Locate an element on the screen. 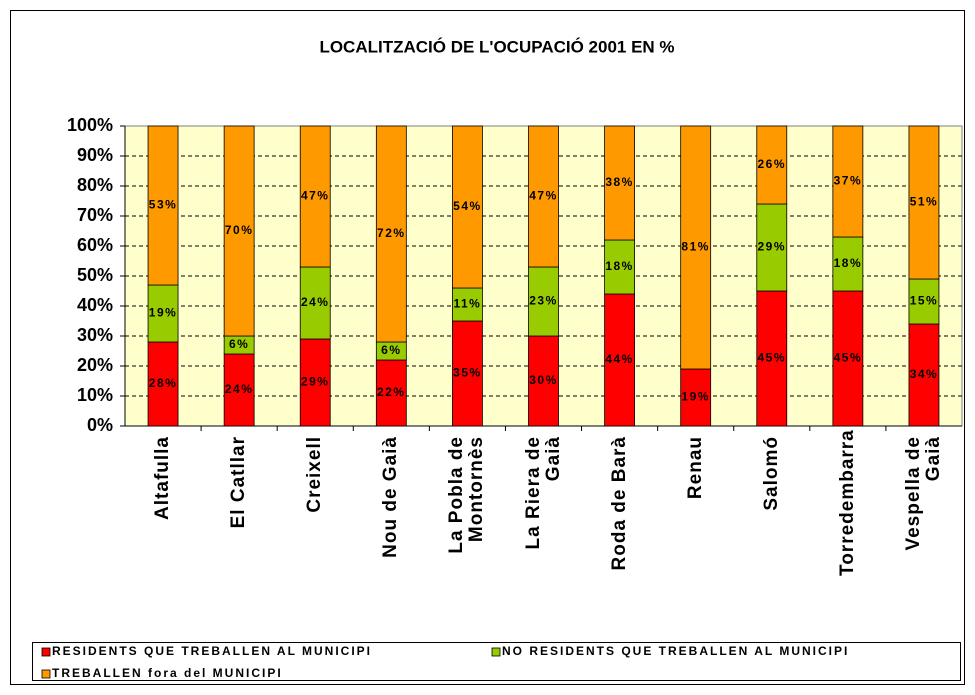 This screenshot has width=975, height=695. x-tick-label: Nou de Gaià is located at coordinates (391, 497).